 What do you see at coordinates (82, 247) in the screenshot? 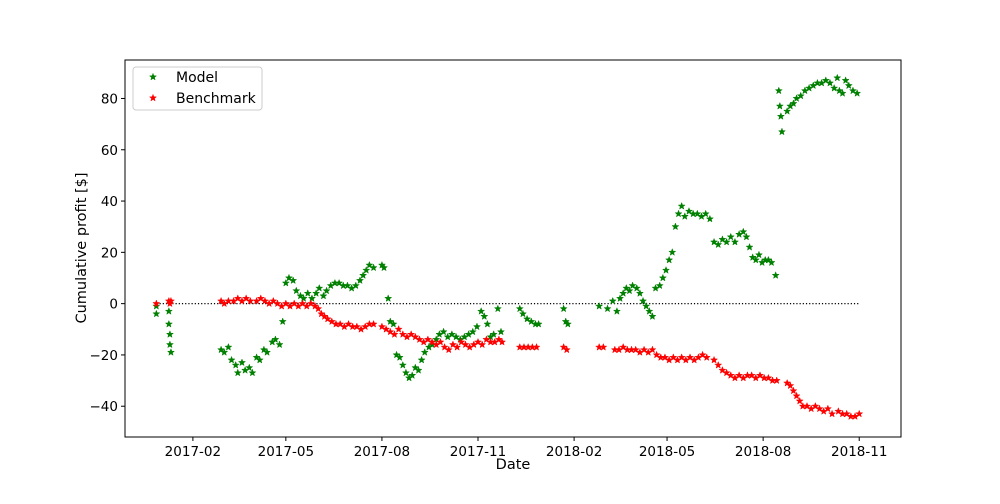
I see `y-axis-label: Cumulative profit [$]` at bounding box center [82, 247].